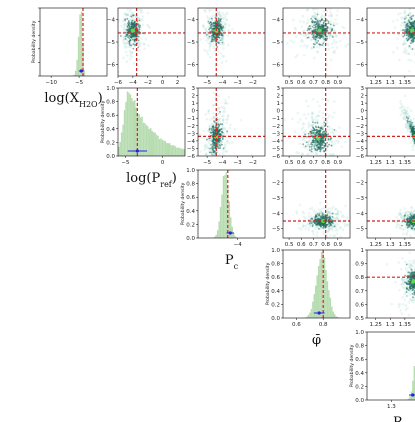 The width and height of the screenshot is (415, 422). What do you see at coordinates (301, 245) in the screenshot?
I see `xtick-label: 0.6` at bounding box center [301, 245].